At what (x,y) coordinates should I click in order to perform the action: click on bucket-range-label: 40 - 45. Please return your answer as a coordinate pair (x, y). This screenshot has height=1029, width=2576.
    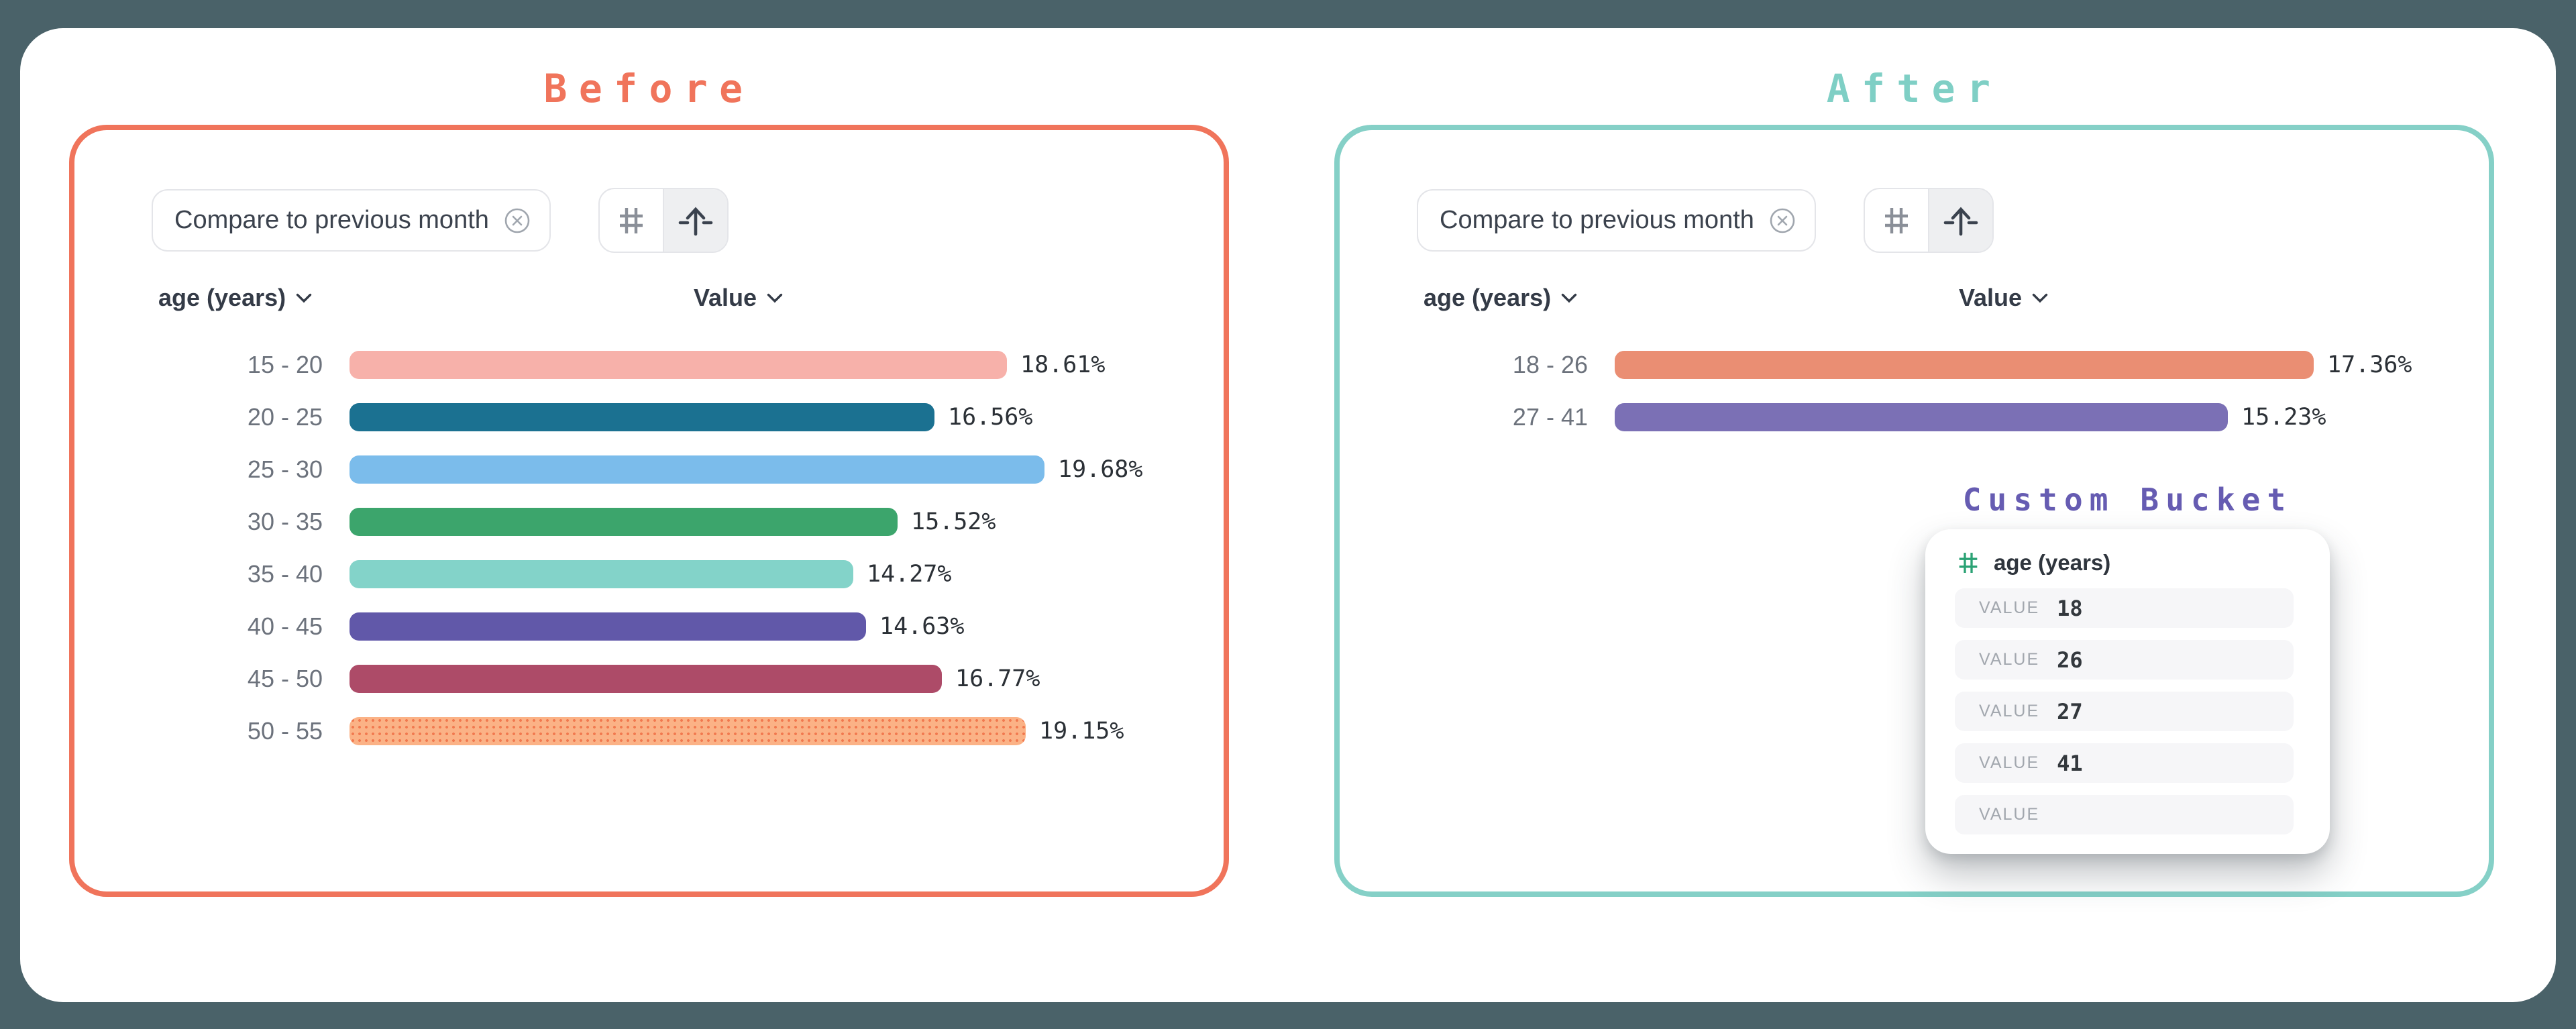
    Looking at the image, I should click on (285, 626).